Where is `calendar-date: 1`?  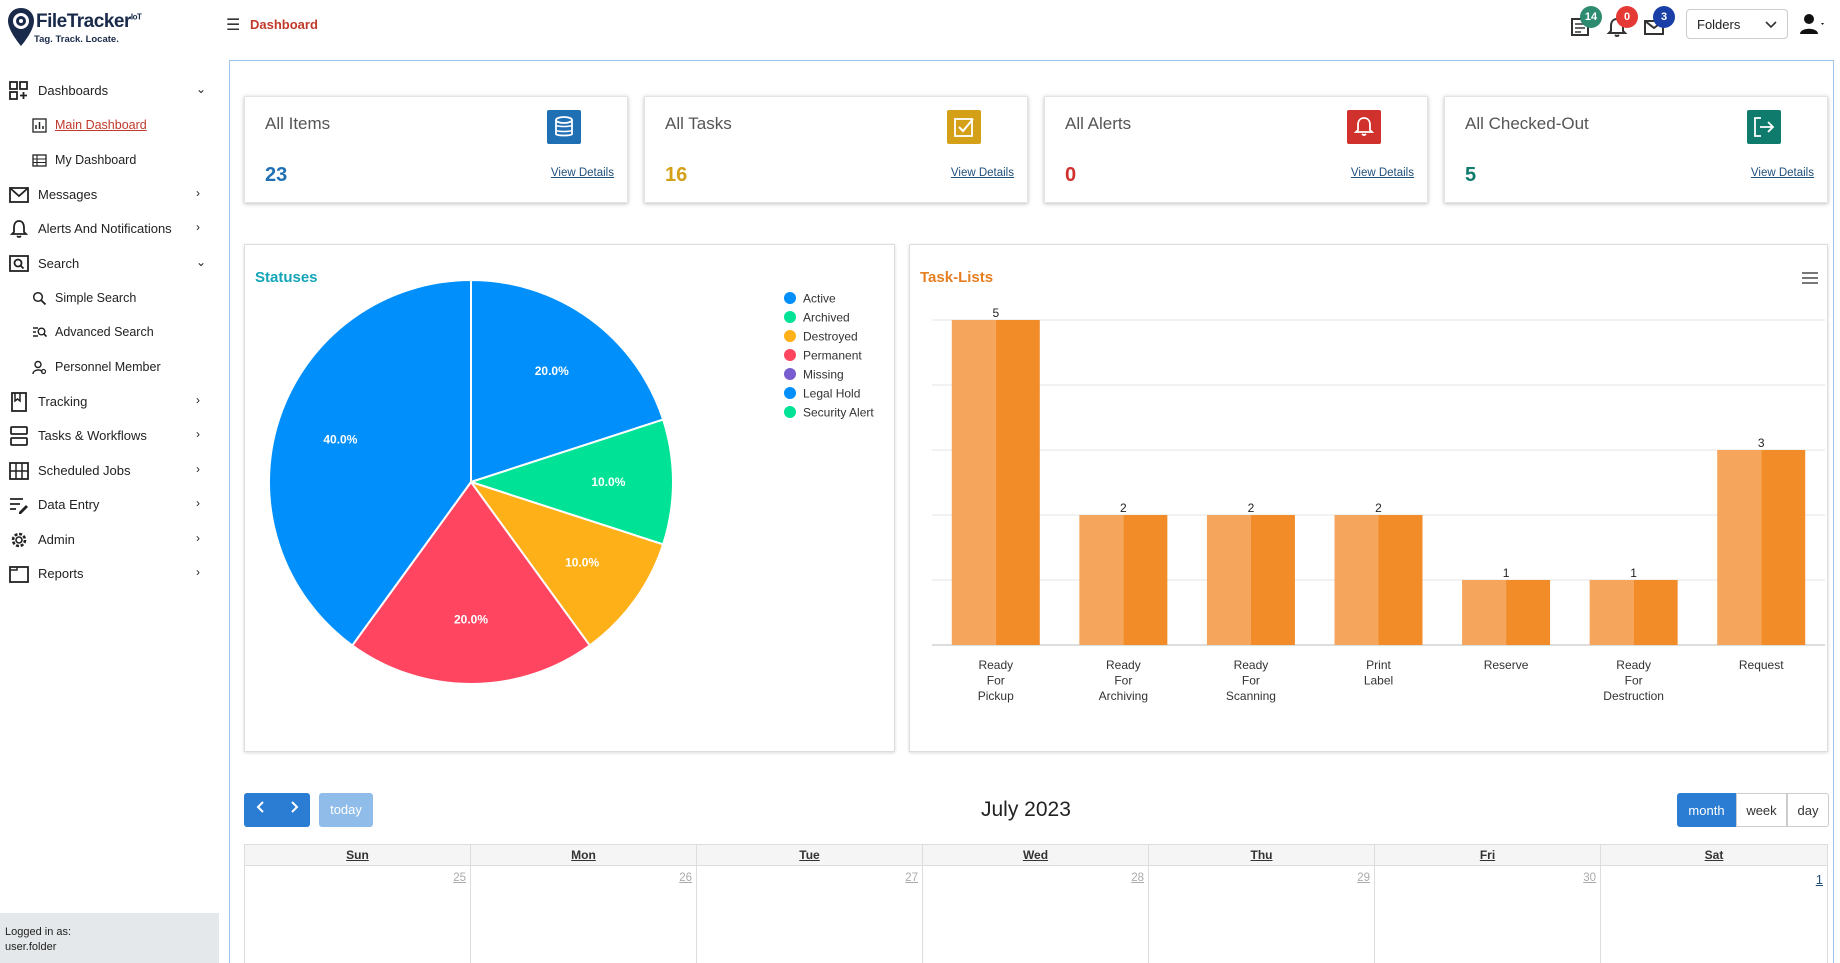
calendar-date: 1 is located at coordinates (1819, 879).